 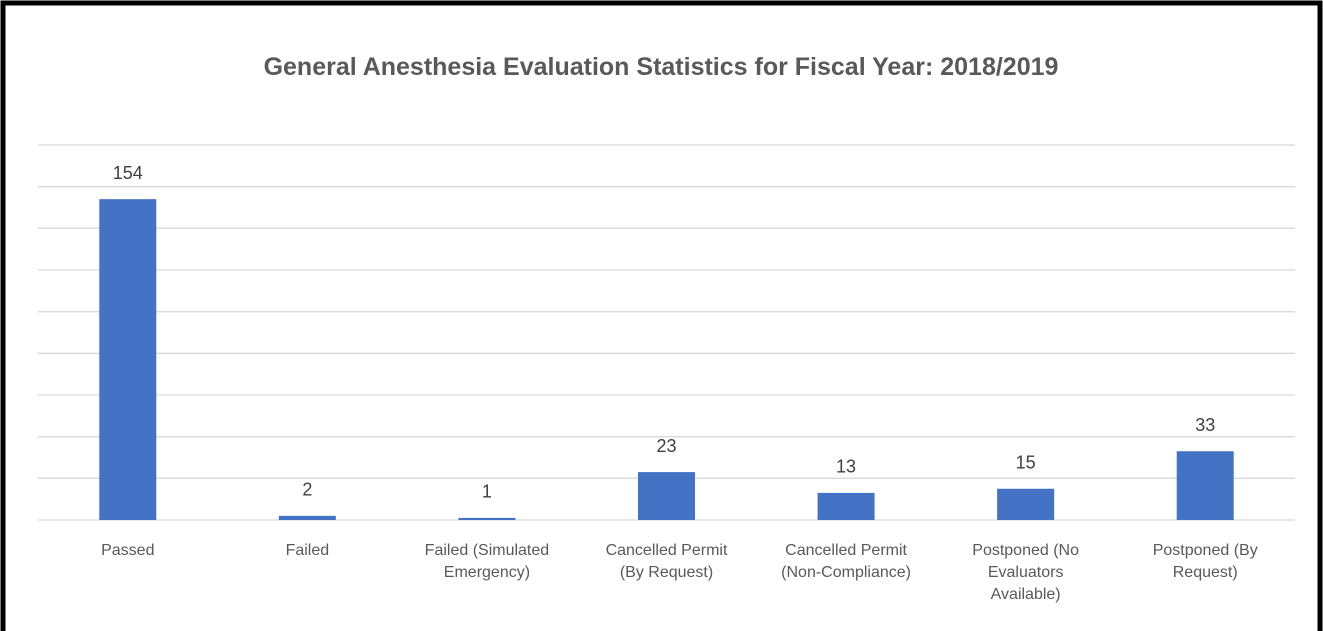 What do you see at coordinates (487, 492) in the screenshot?
I see `data-label: 1` at bounding box center [487, 492].